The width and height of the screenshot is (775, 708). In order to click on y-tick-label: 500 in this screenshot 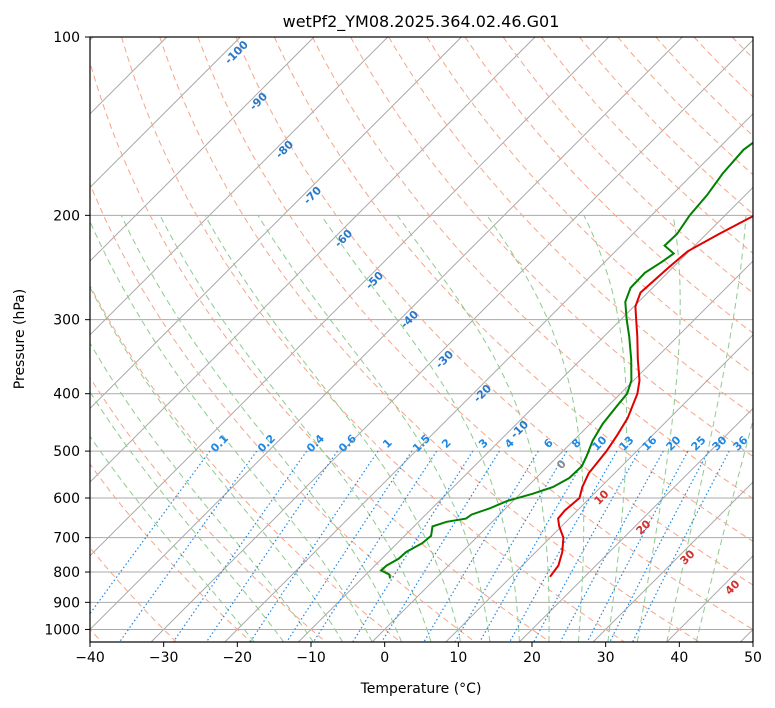, I will do `click(66, 452)`.